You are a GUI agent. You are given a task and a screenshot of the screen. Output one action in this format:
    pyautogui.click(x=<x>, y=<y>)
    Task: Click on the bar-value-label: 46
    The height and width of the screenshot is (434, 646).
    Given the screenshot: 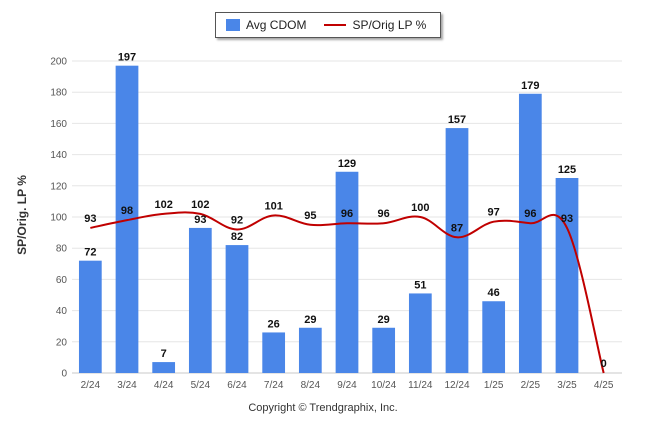 What is the action you would take?
    pyautogui.click(x=494, y=293)
    